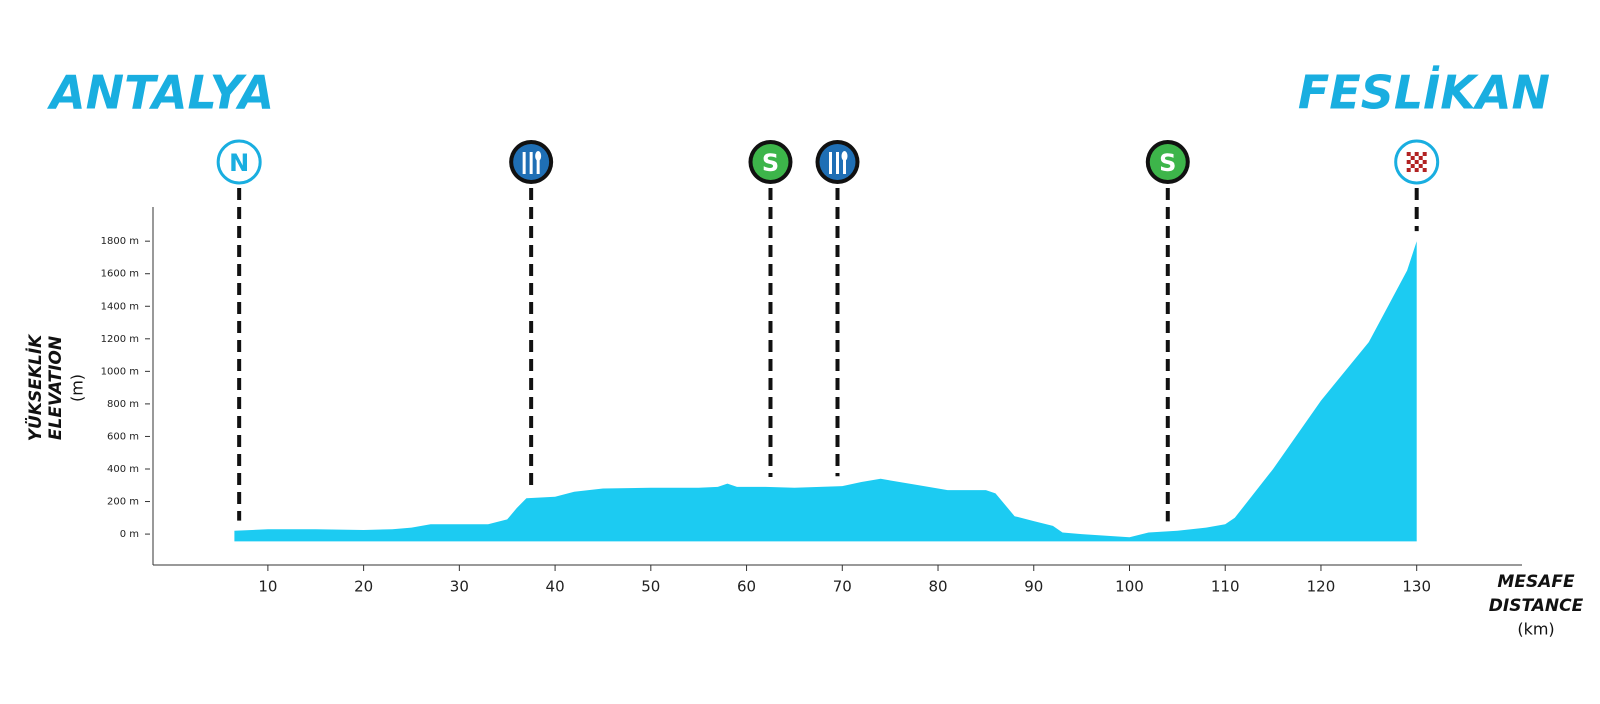 This screenshot has height=704, width=1600. I want to click on y-tick-label: 200 m, so click(123, 502).